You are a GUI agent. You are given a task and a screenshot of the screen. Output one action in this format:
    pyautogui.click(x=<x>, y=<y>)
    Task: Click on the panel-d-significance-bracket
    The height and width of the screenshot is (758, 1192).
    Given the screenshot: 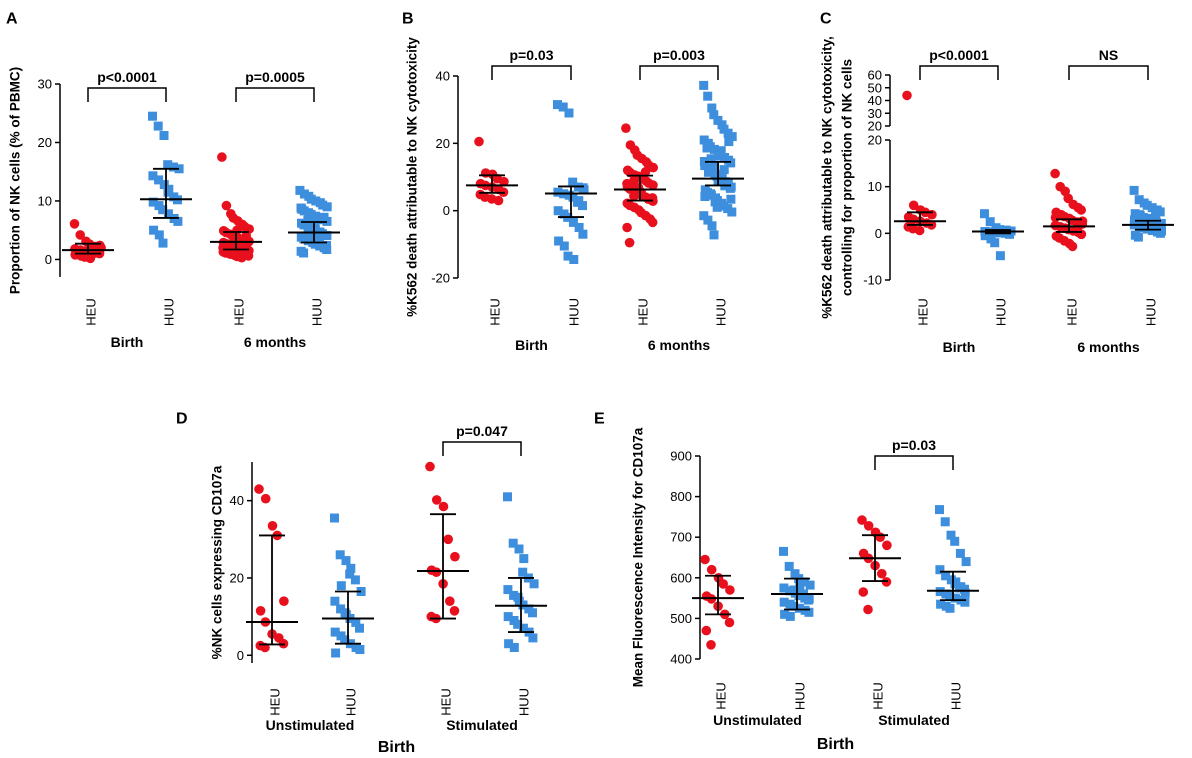 What is the action you would take?
    pyautogui.click(x=482, y=448)
    